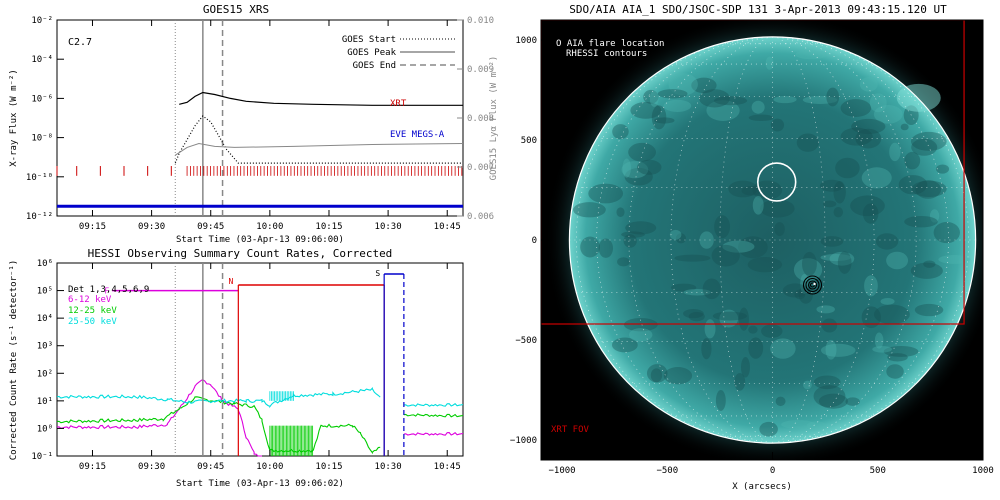 The width and height of the screenshot is (1000, 500). What do you see at coordinates (42, 21) in the screenshot?
I see `goes-y-tick-label: 10⁻²` at bounding box center [42, 21].